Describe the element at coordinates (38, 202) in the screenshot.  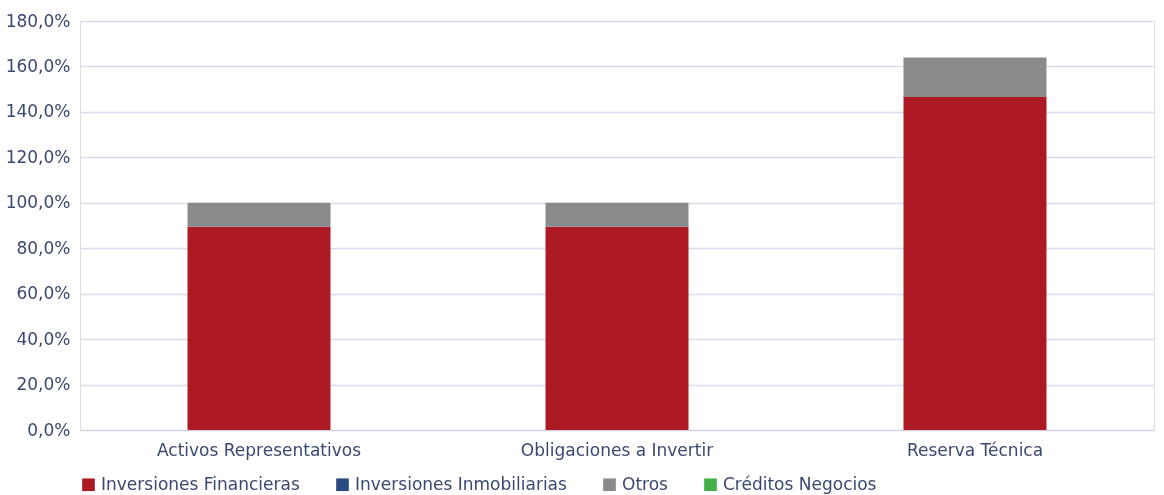
I see `y-tick-label: 100,0%` at that location.